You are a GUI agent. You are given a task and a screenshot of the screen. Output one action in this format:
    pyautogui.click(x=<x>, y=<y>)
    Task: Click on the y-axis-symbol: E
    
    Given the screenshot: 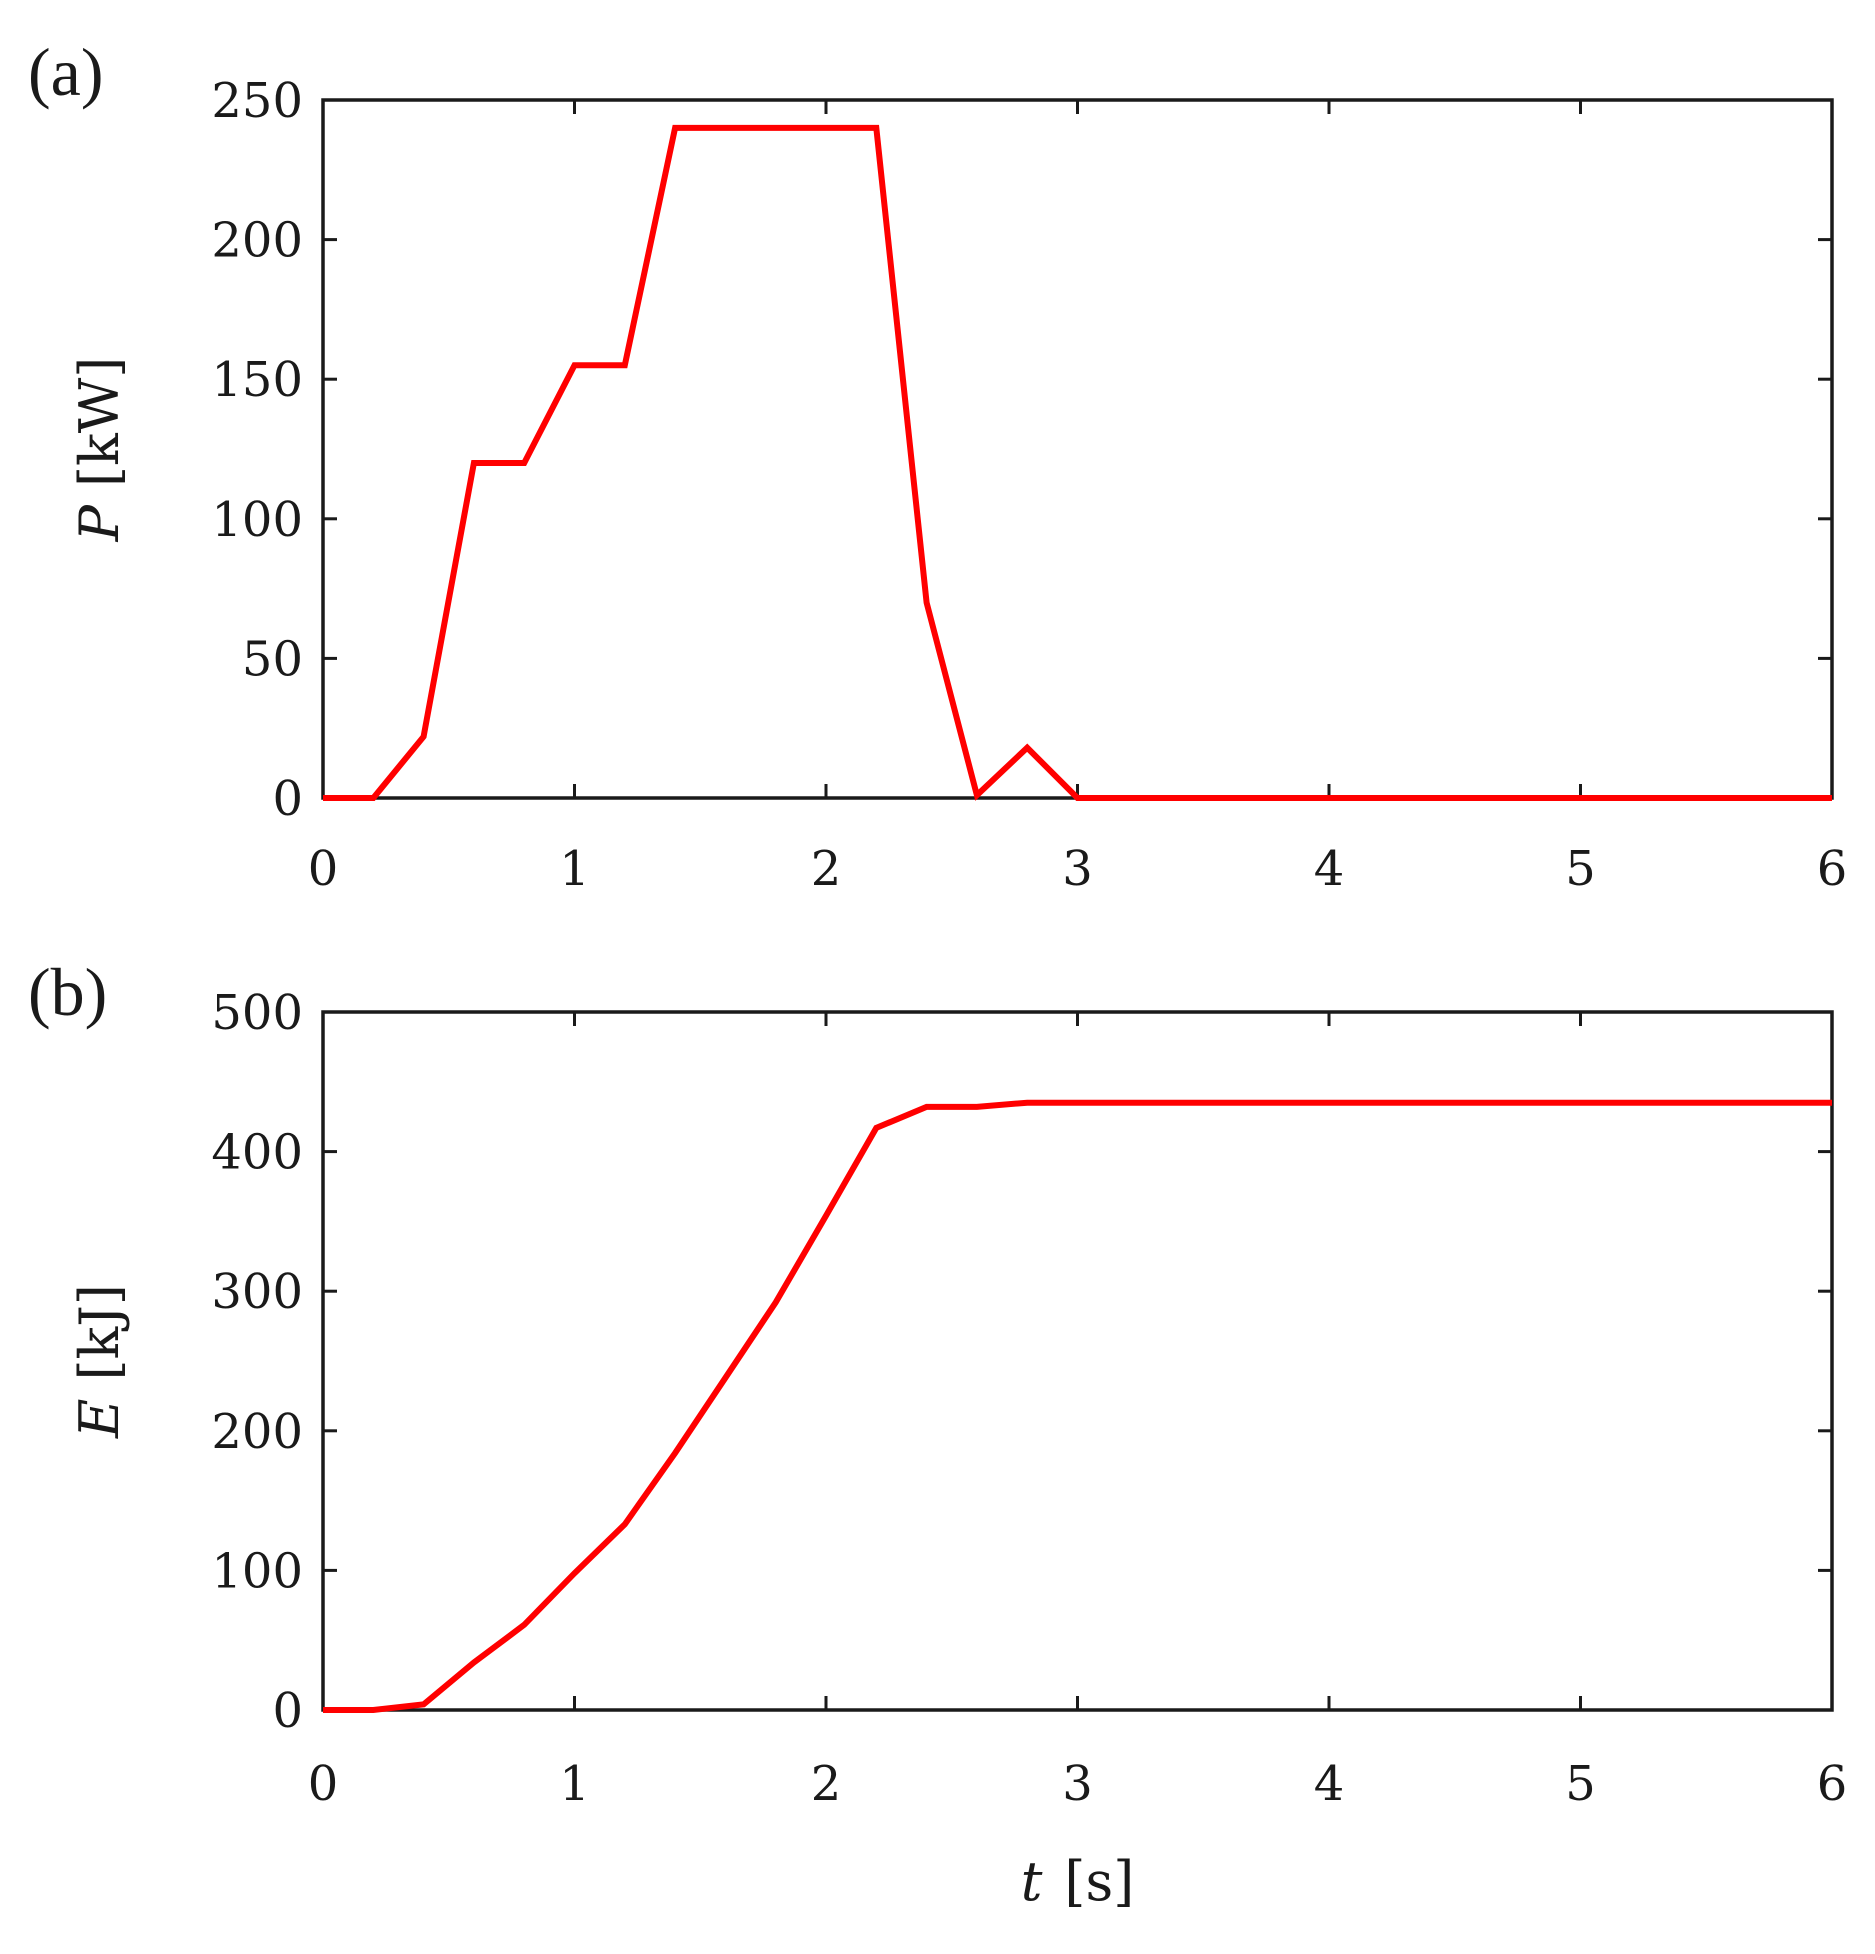 What is the action you would take?
    pyautogui.click(x=99, y=1419)
    